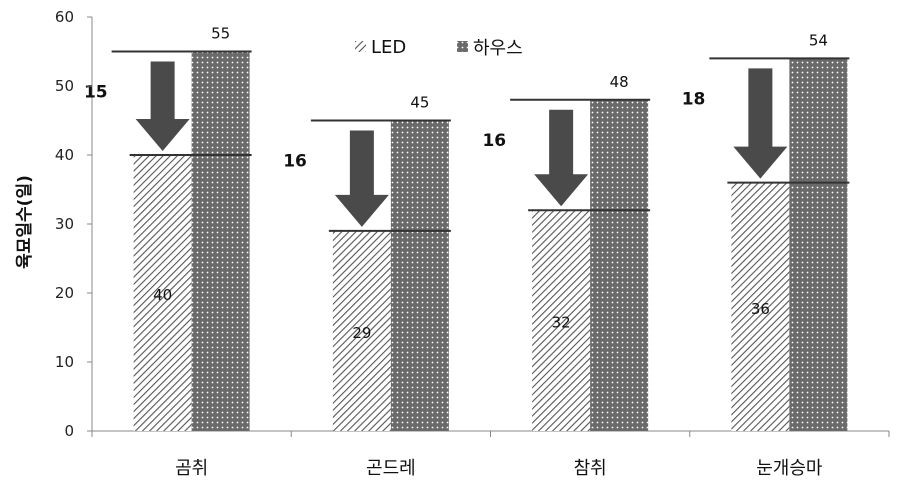  Describe the element at coordinates (499, 468) in the screenshot. I see `category-labels: 곰취 곤드레 참취 눈개승마` at that location.